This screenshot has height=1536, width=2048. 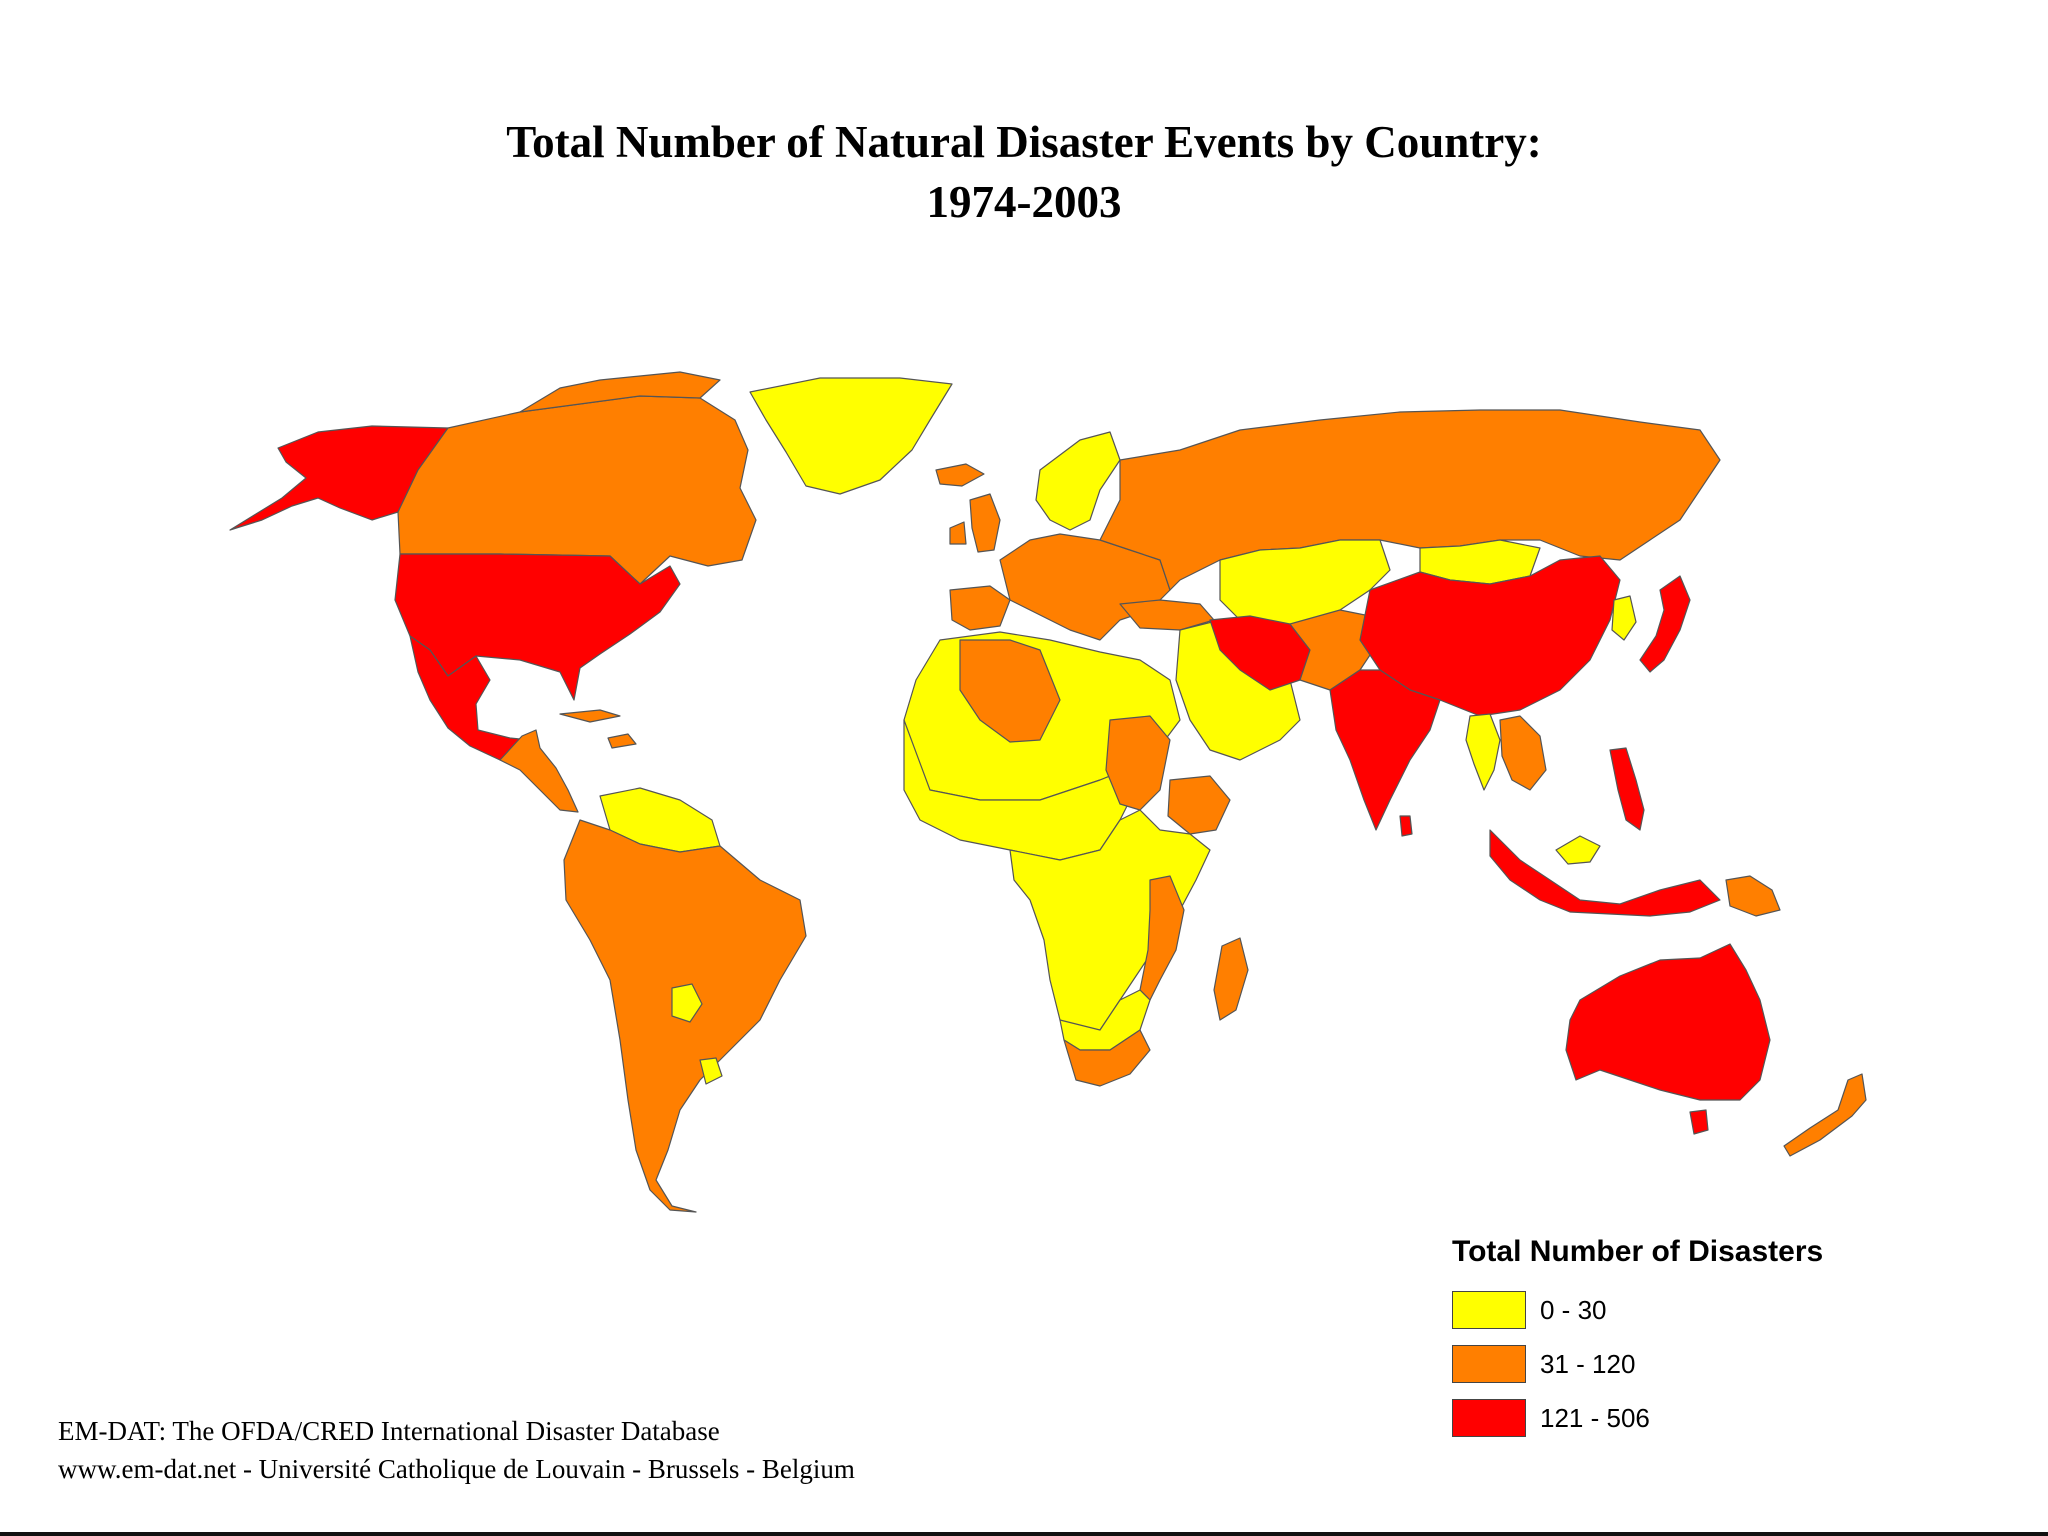 I want to click on region-greenland, so click(x=851, y=436).